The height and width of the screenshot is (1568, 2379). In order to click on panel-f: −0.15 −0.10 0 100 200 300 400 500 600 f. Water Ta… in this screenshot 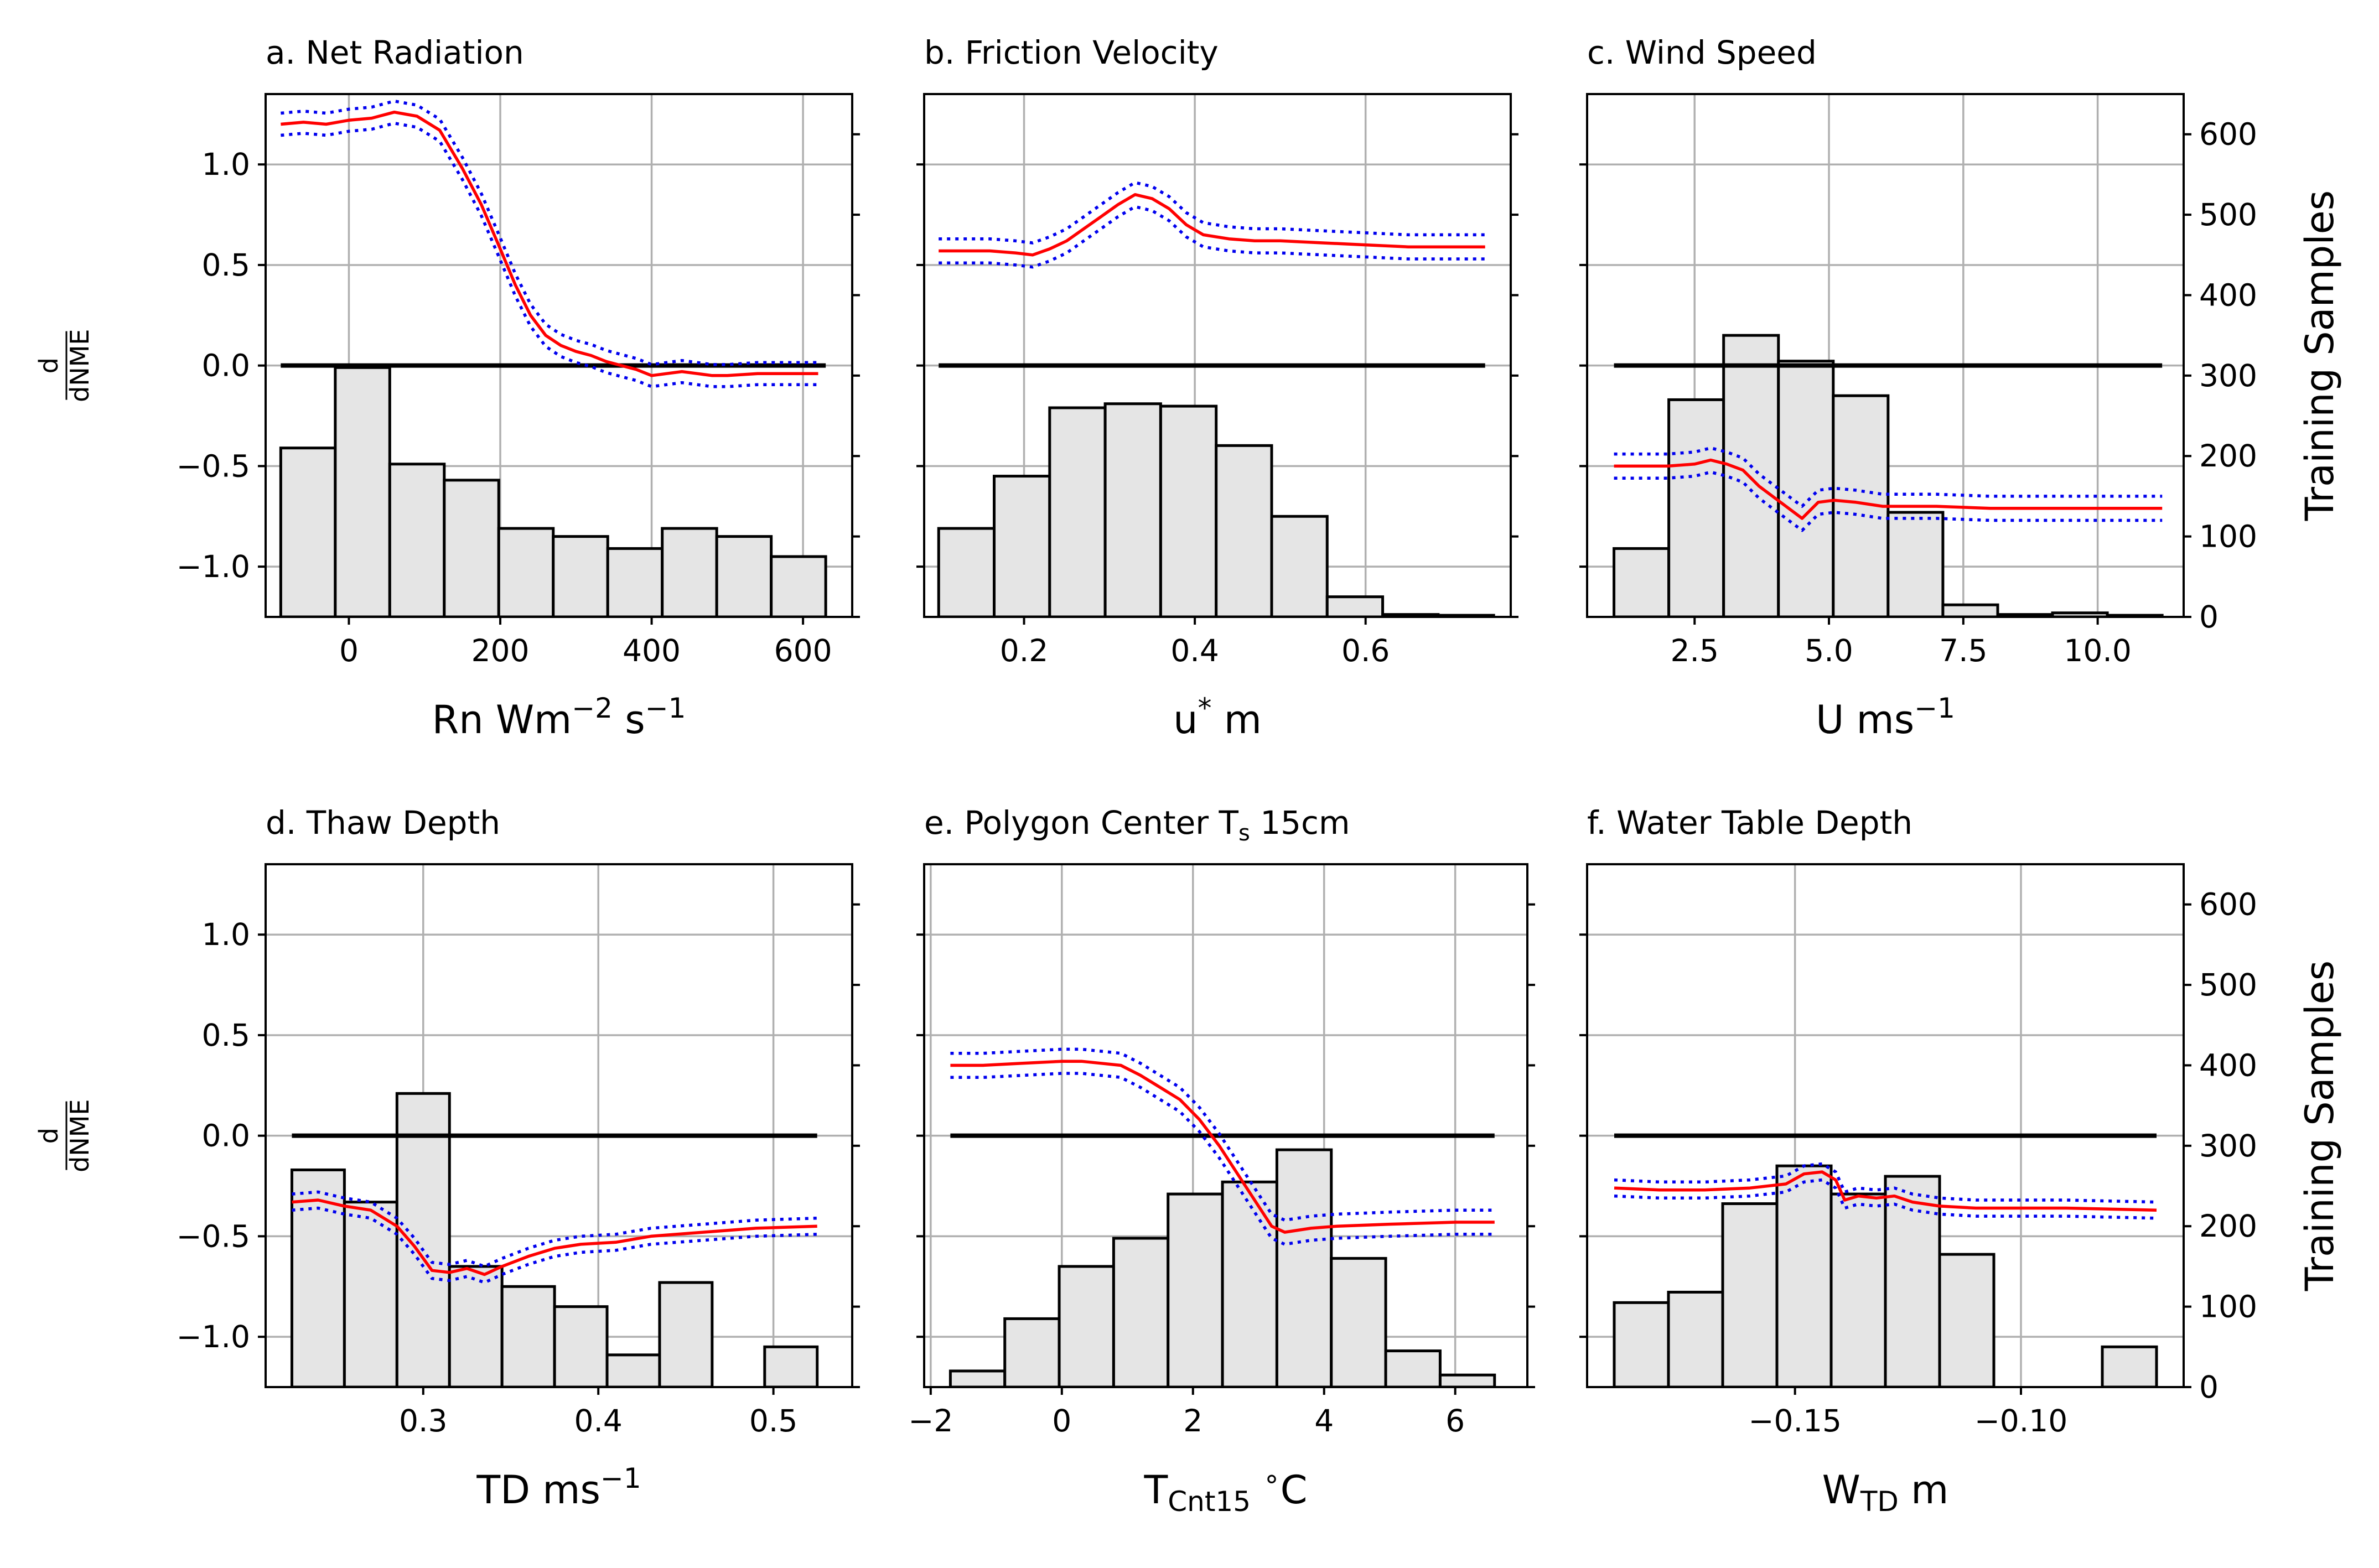, I will do `click(1960, 1161)`.